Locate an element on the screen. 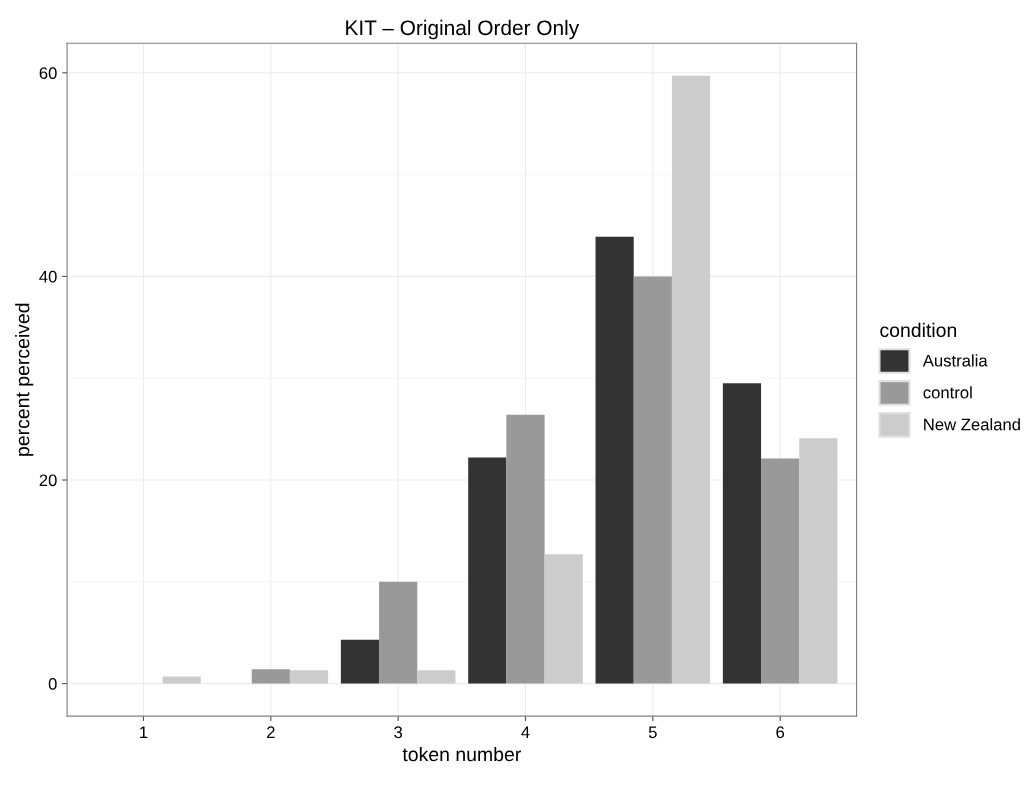 The width and height of the screenshot is (1032, 787). legend-title: condition is located at coordinates (918, 330).